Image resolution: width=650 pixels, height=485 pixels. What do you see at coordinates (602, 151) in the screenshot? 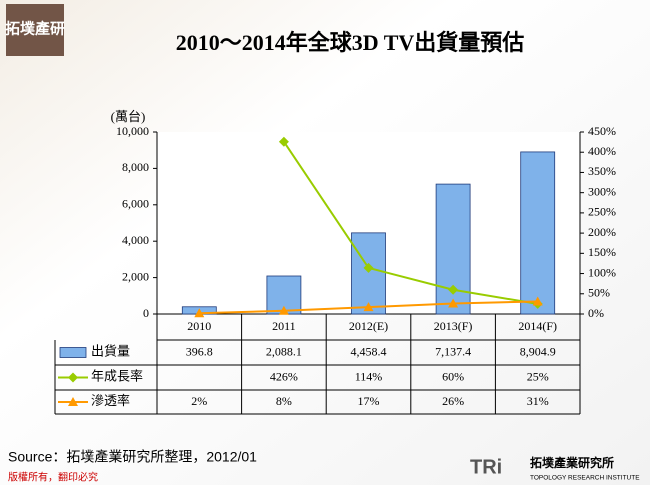
I see `y2-tick-label: 400%` at bounding box center [602, 151].